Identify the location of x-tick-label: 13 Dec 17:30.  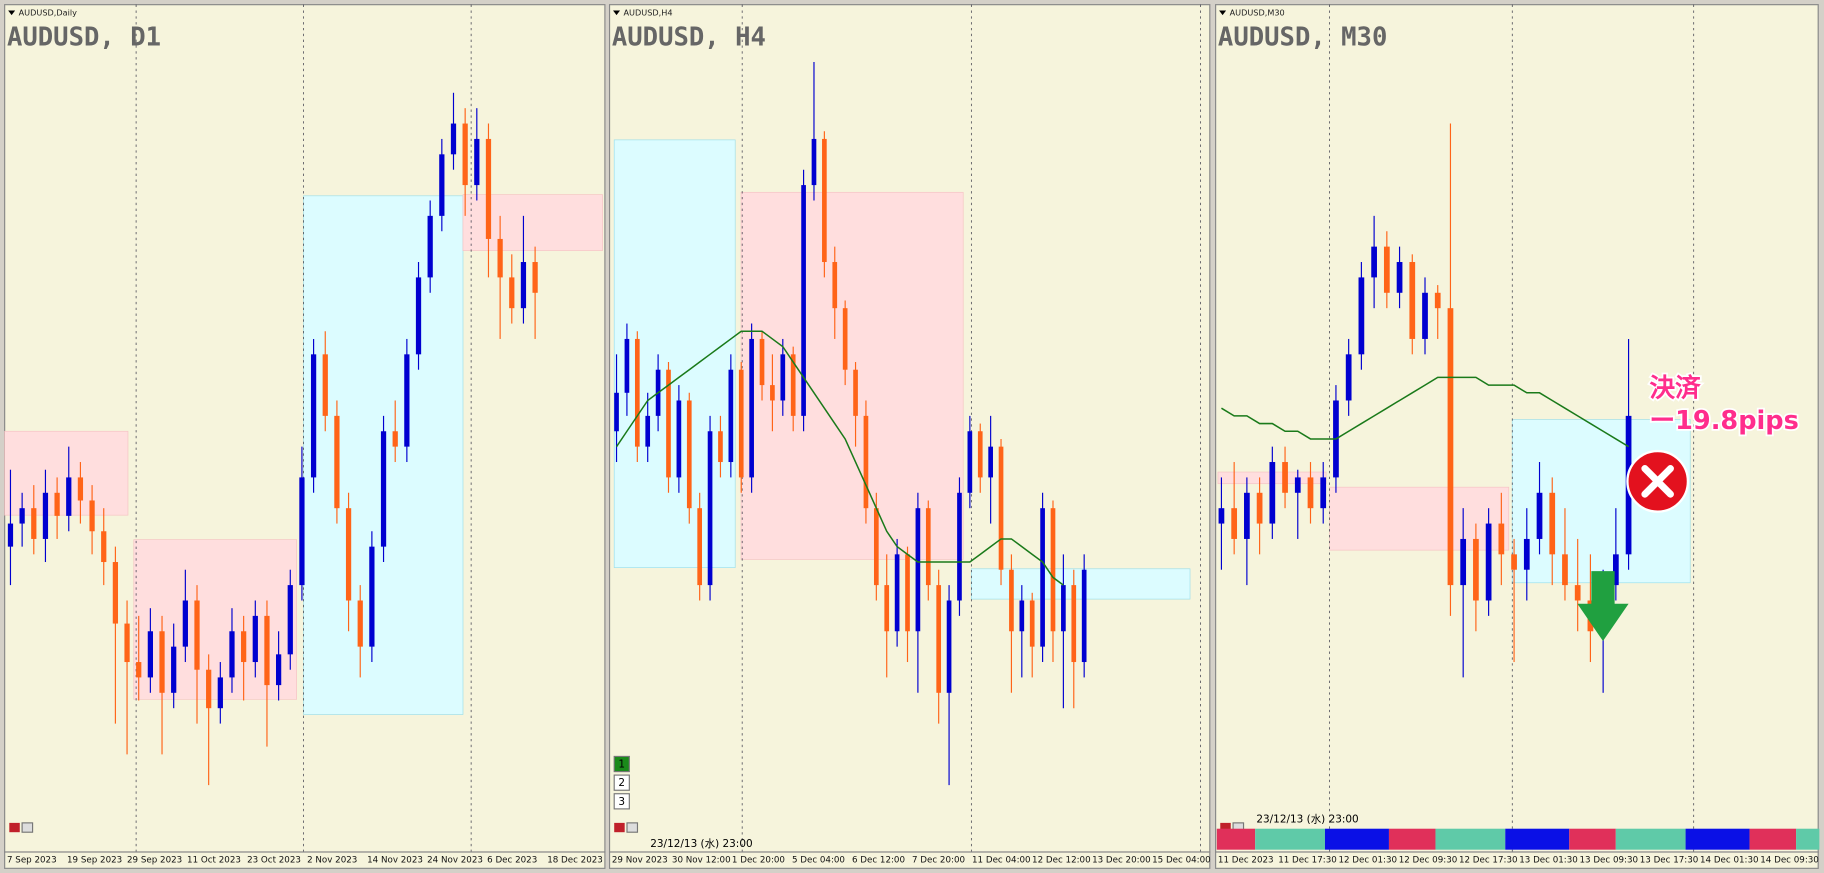
(1669, 861).